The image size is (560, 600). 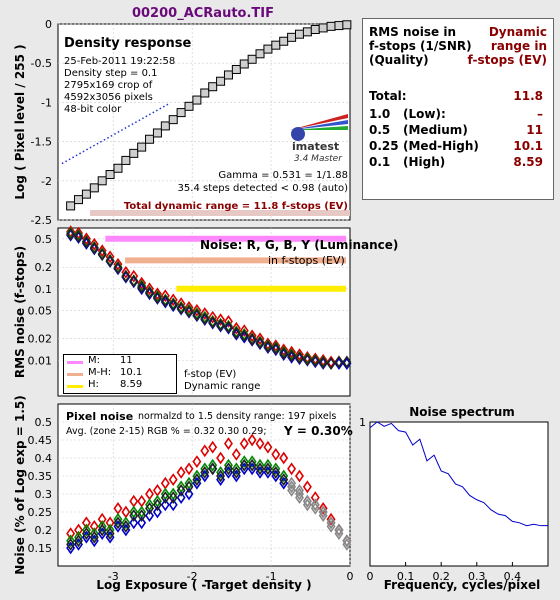 I want to click on noise-legend: M: 11 M-H: 10.1 H: 8.59, so click(x=120, y=374).